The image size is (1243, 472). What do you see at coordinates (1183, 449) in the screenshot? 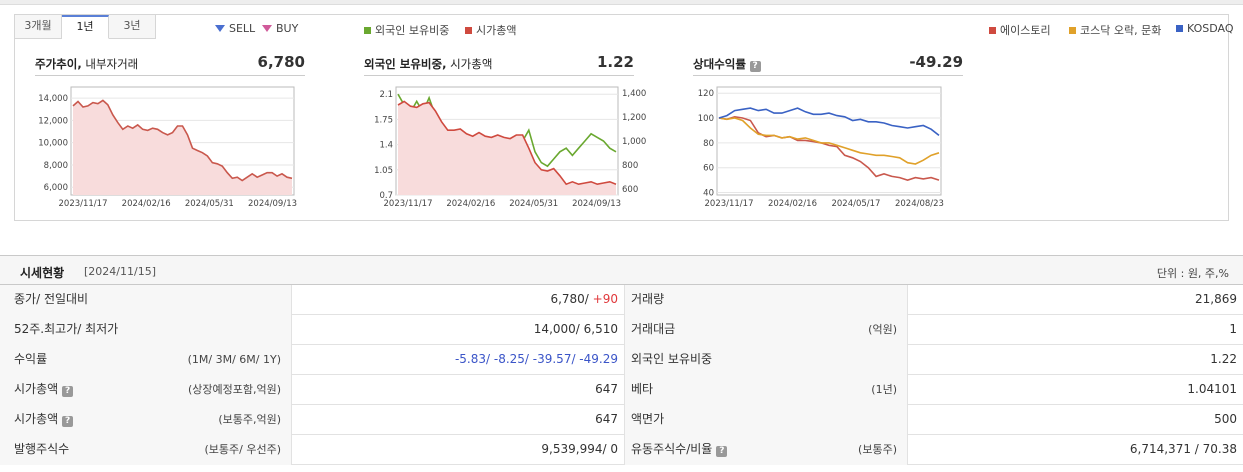
I see `row-value: 6,714,371 / 70.38` at bounding box center [1183, 449].